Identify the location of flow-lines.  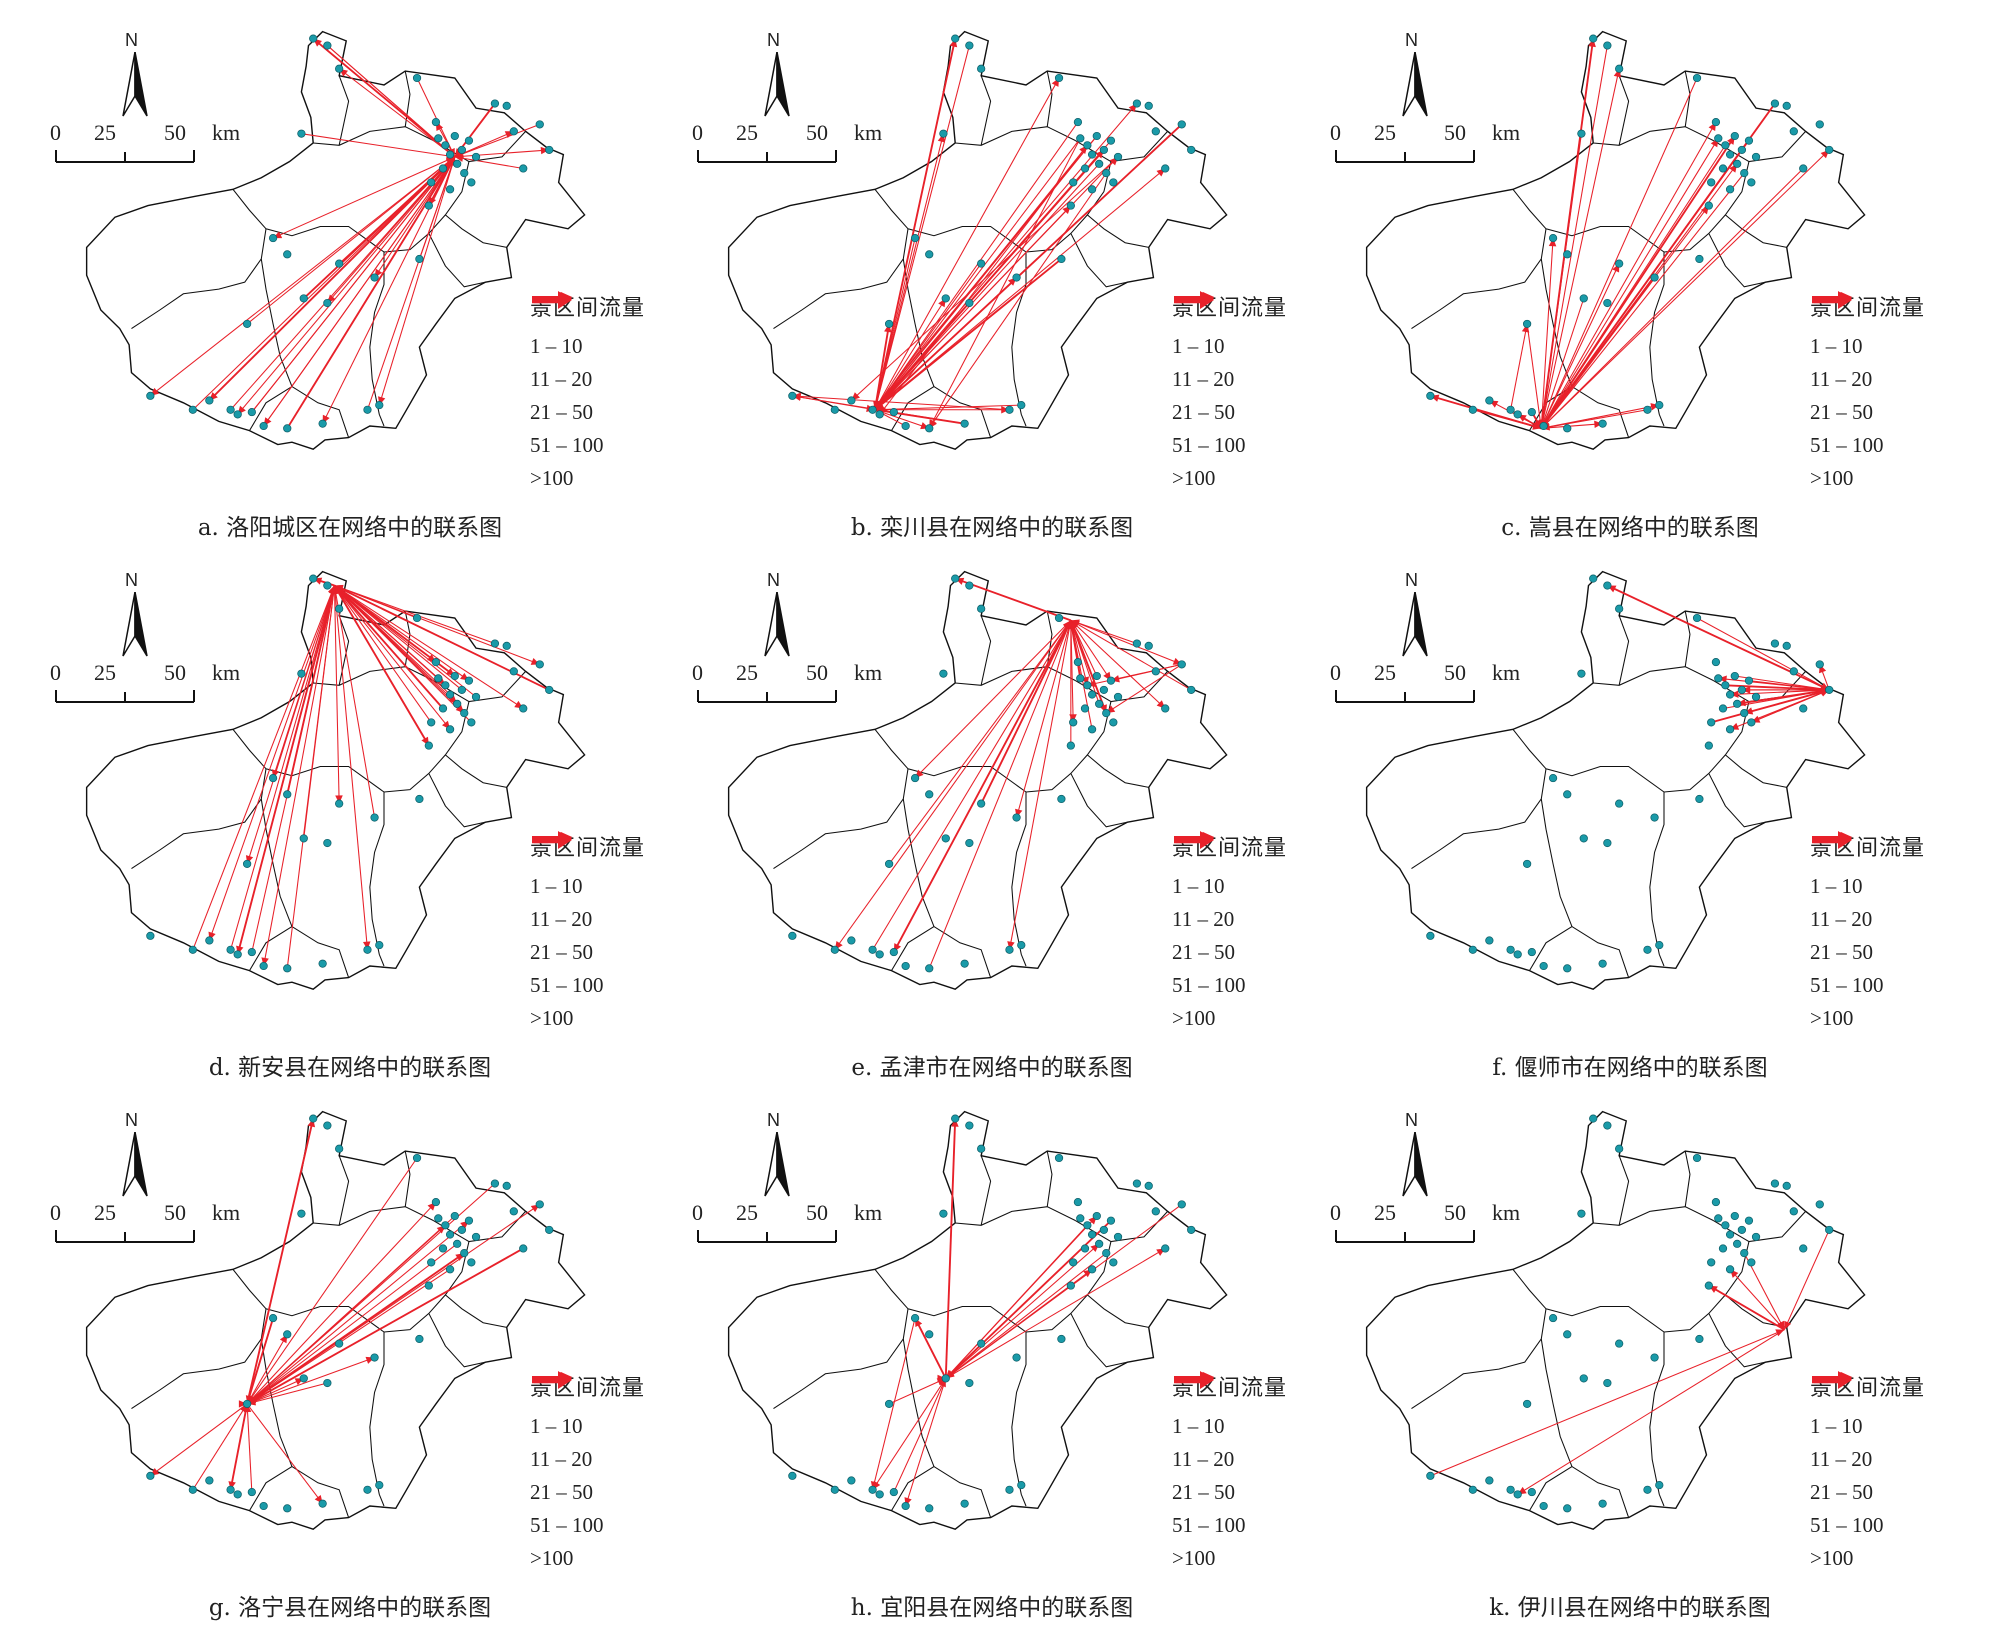
(987, 234).